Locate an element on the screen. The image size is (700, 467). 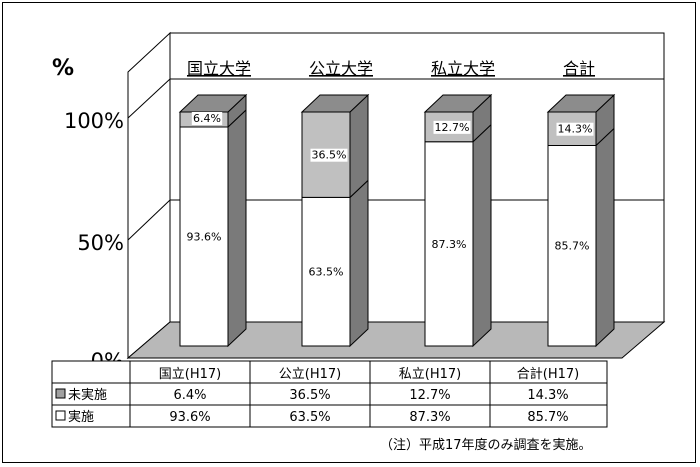
bar-label-implemented-1-bg is located at coordinates (326, 272).